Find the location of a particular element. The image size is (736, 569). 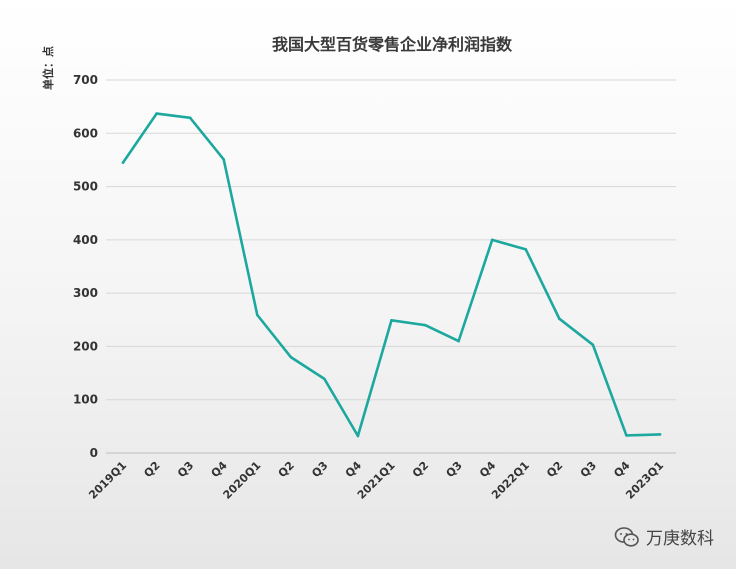

chart-title: 我国大型百货零售企业净利润指数 is located at coordinates (392, 44).